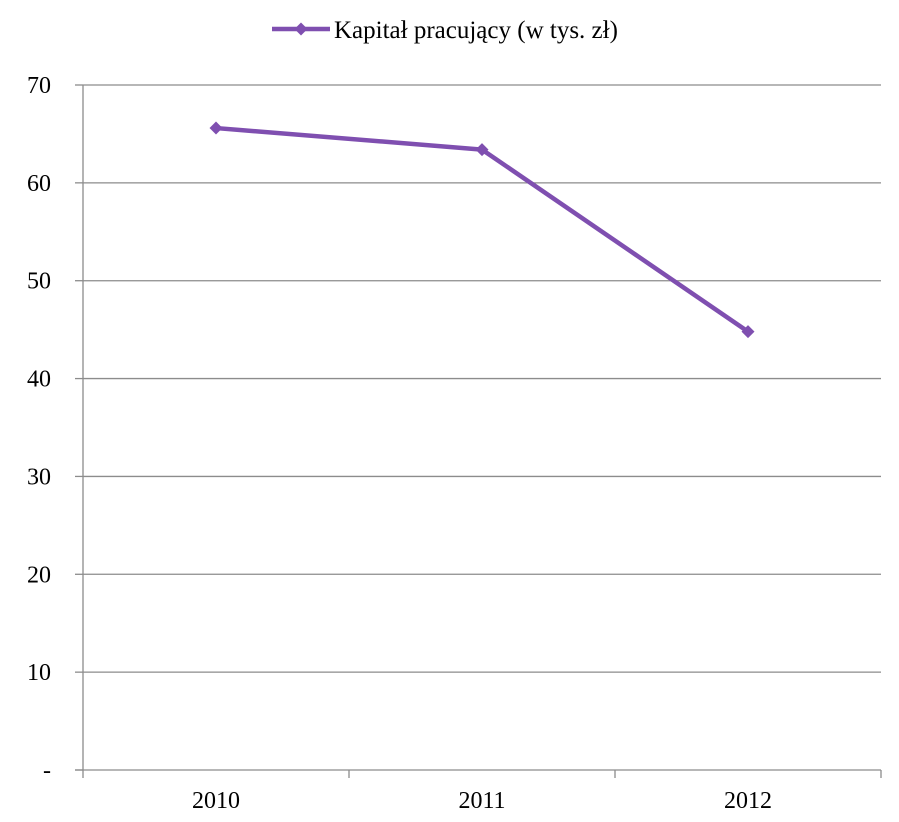 The image size is (899, 822). Describe the element at coordinates (748, 332) in the screenshot. I see `data-point-2012` at that location.